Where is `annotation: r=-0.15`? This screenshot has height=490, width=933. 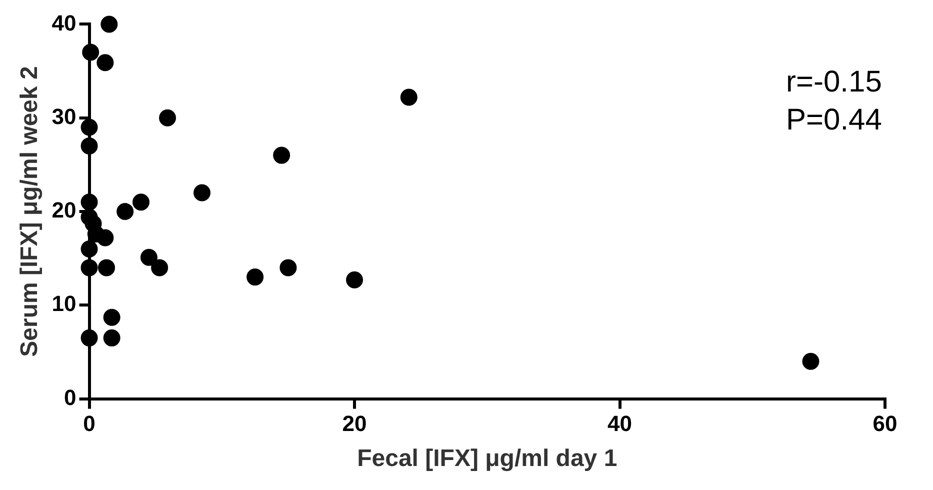 annotation: r=-0.15 is located at coordinates (834, 81).